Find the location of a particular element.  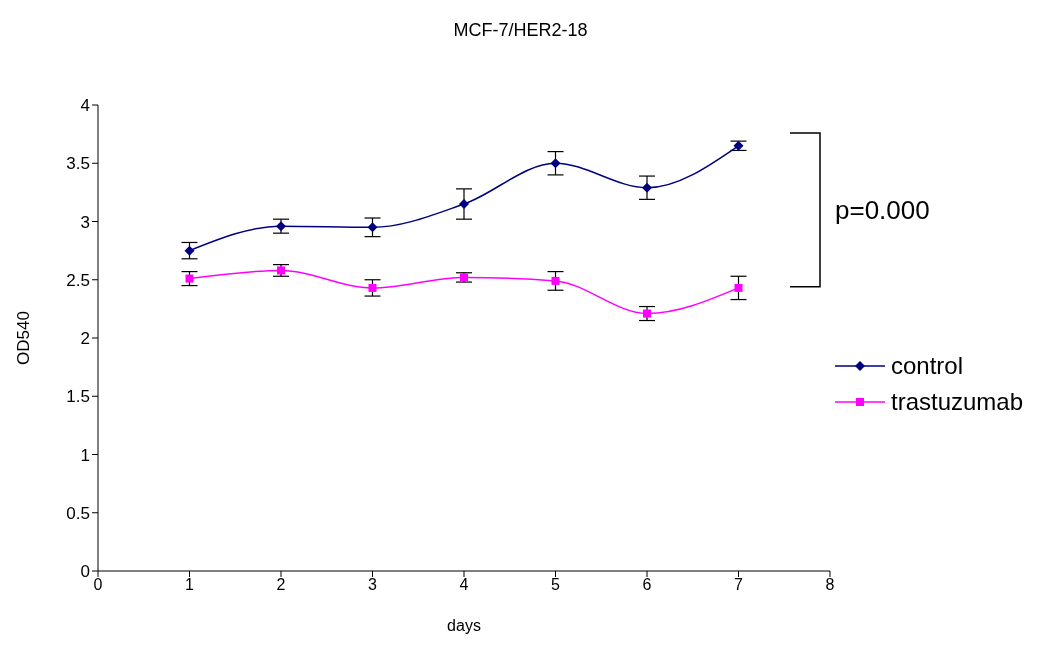

x-tick-label: 8 is located at coordinates (830, 585).